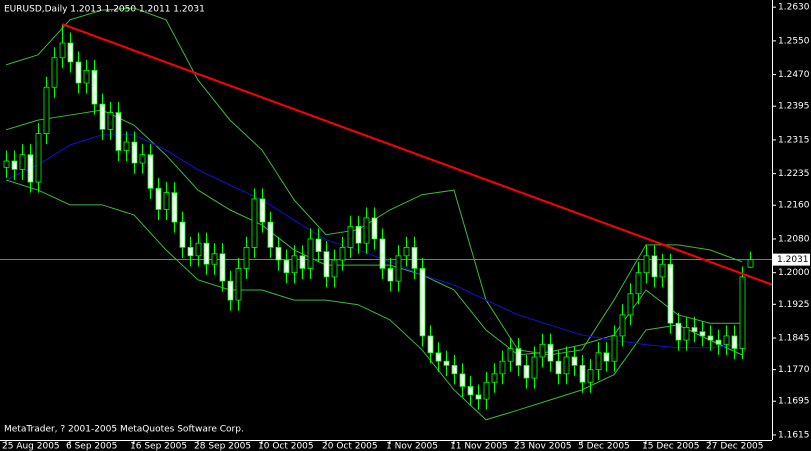  I want to click on y-tick-label: 1.2395, so click(794, 107).